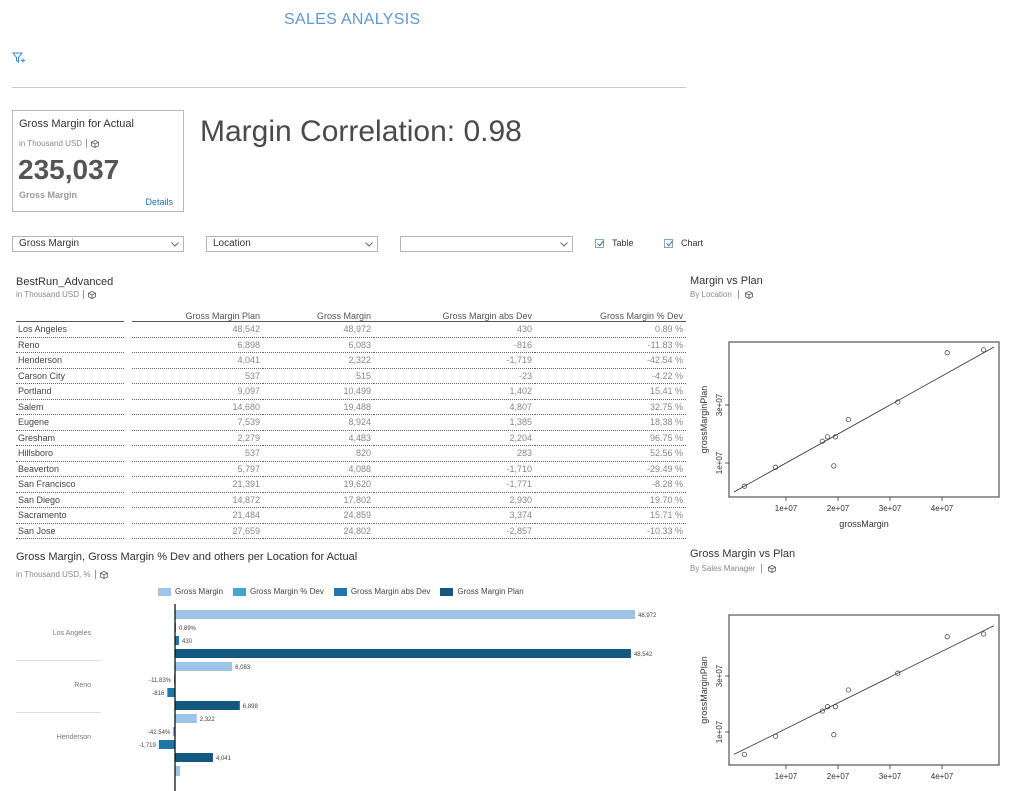 Image resolution: width=1024 pixels, height=791 pixels. Describe the element at coordinates (610, 329) in the screenshot. I see `pct-dev-cell: 0.89 %` at that location.